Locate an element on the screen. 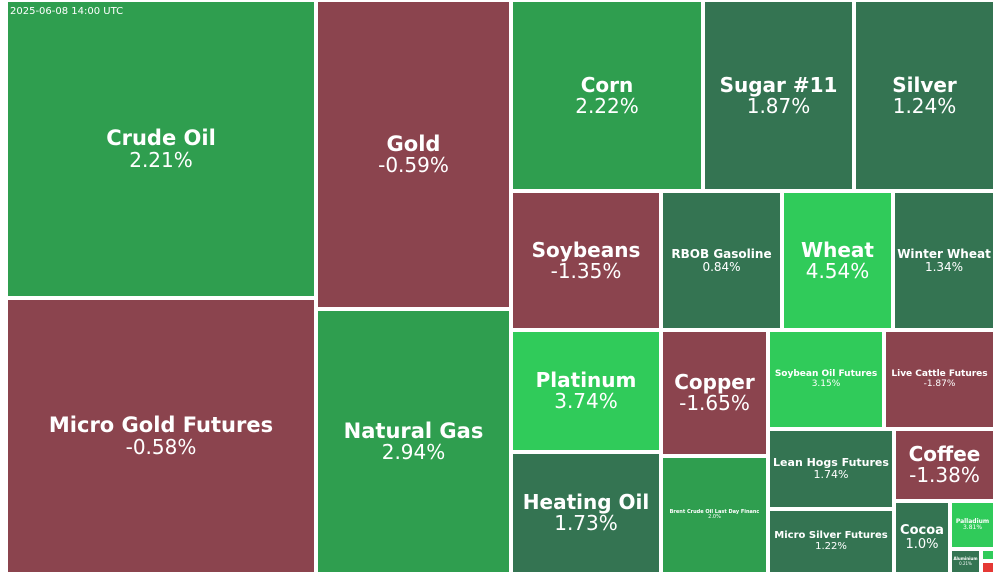 This screenshot has width=1000, height=580. tile-rbob-gasoline: RBOB Gasoline 0.84% is located at coordinates (721, 260).